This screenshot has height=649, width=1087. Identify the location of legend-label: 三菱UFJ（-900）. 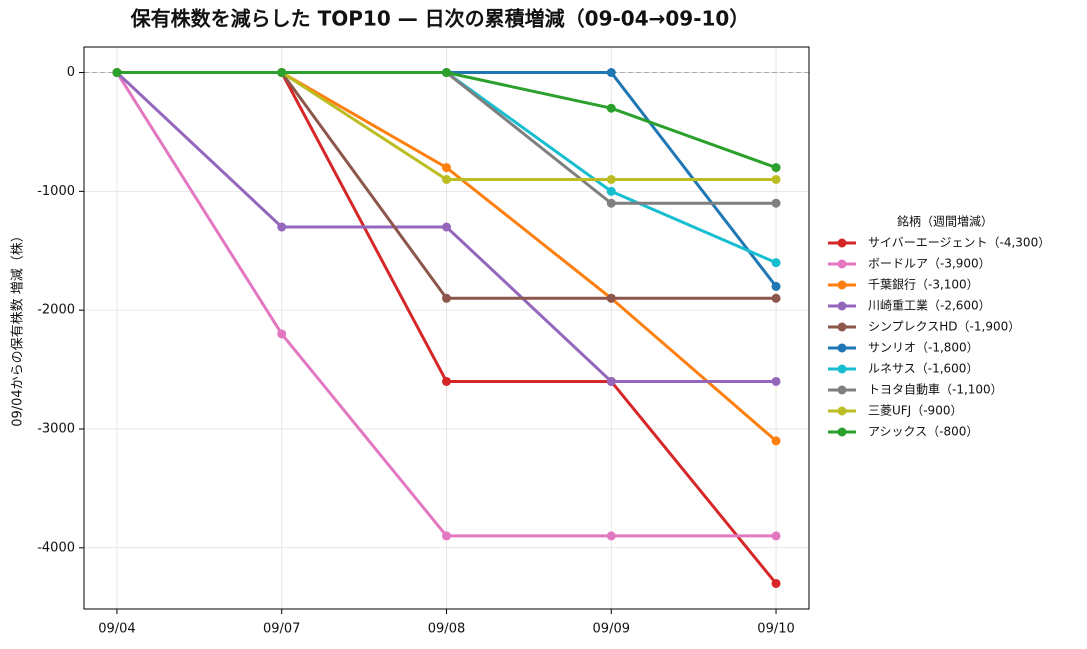
(915, 411).